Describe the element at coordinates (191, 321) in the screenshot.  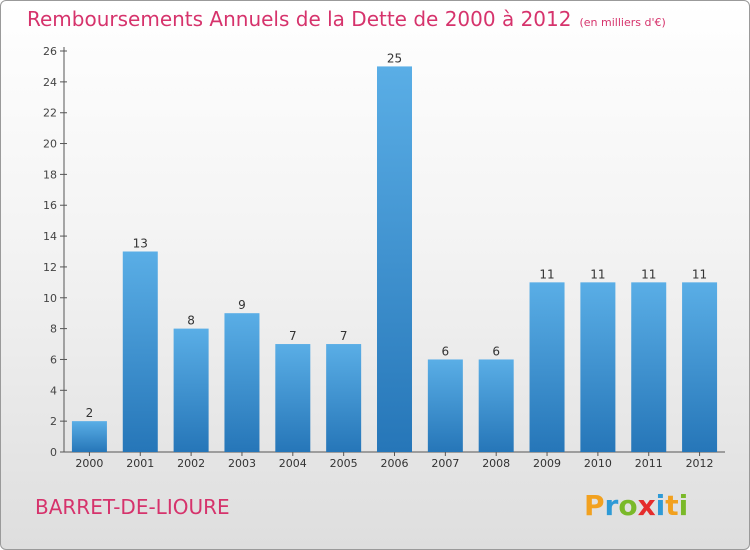
I see `data-label: 8` at that location.